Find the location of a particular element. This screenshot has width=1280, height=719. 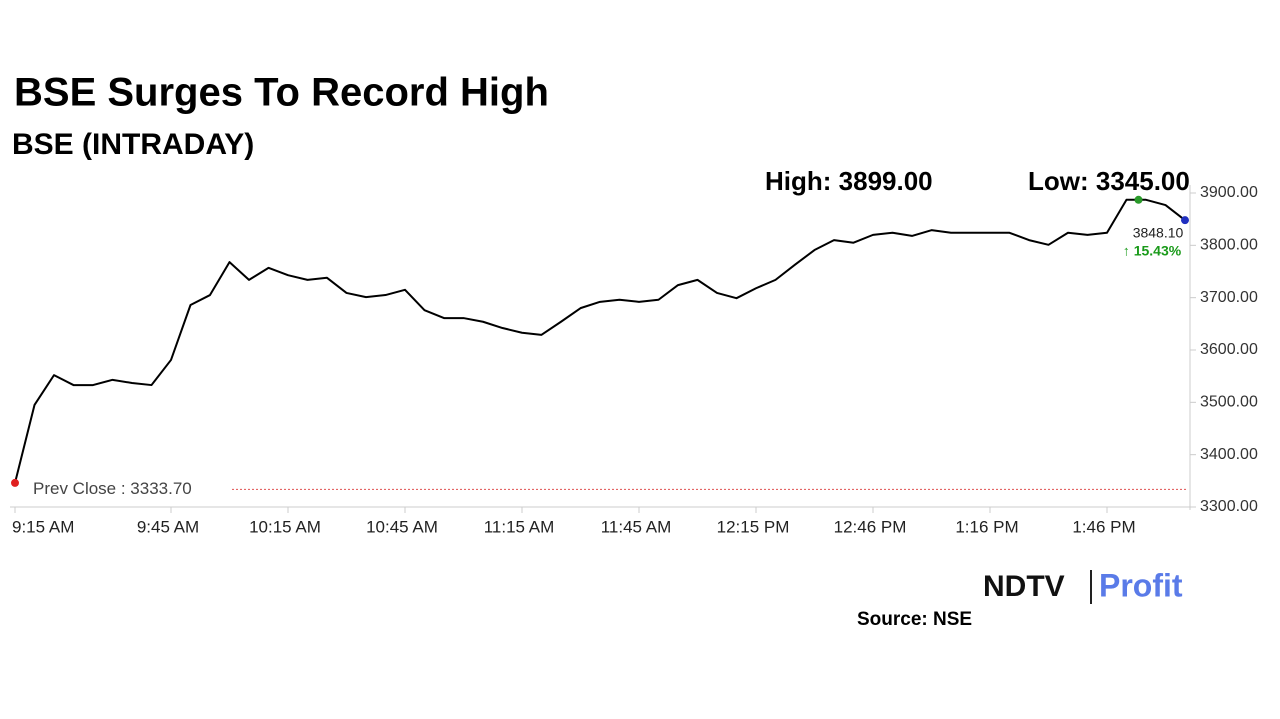

x-tick-label: 1:16 PM is located at coordinates (986, 526).